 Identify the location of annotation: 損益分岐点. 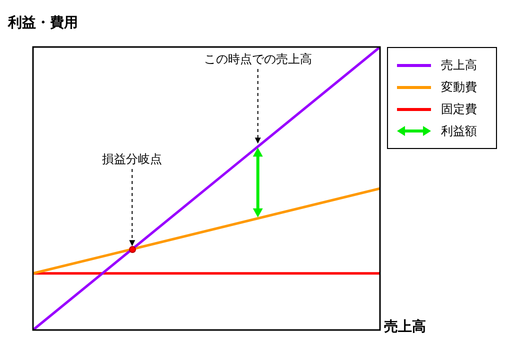
(132, 159).